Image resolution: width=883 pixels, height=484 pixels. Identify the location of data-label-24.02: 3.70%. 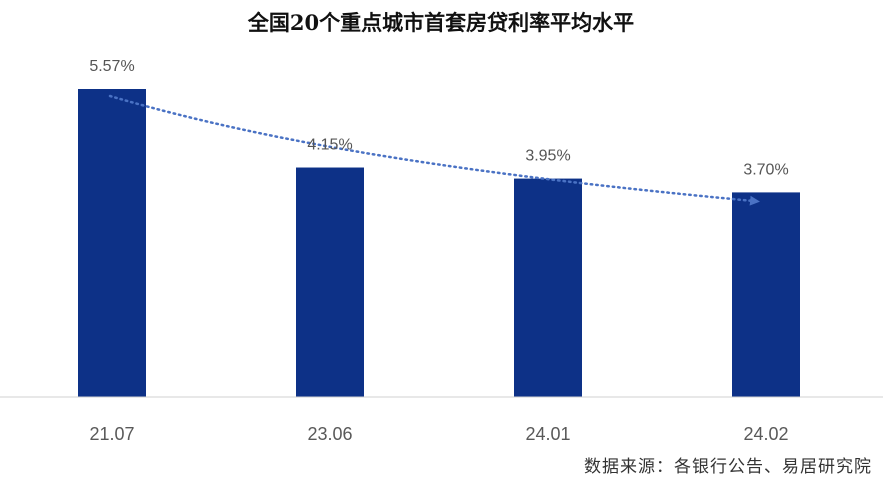
(765, 169).